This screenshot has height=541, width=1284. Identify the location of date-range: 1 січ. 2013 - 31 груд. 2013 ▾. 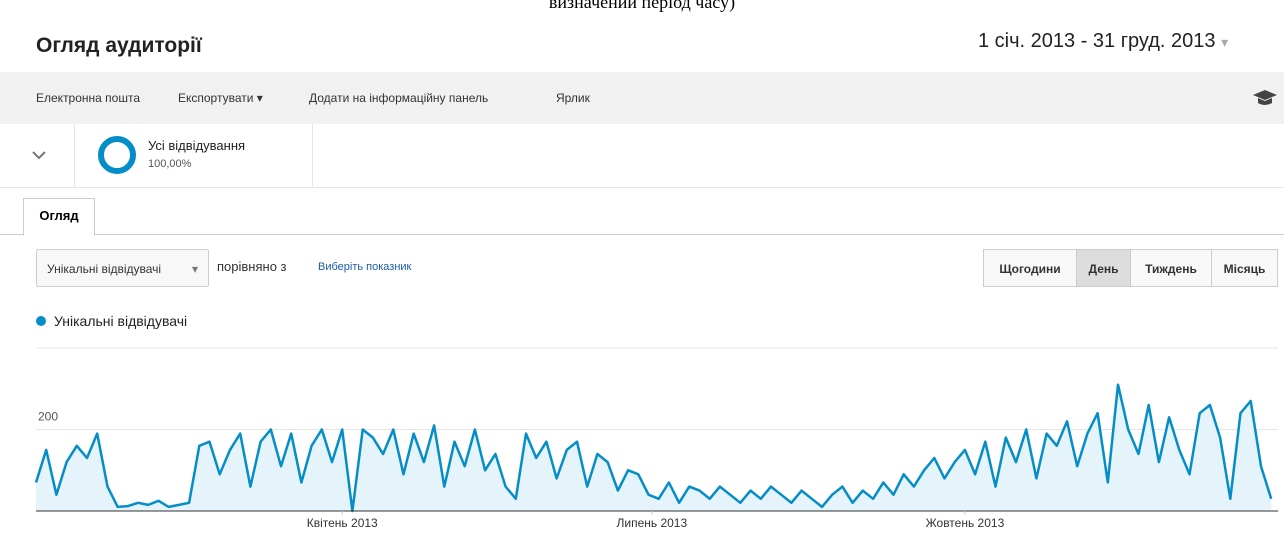
(1103, 41).